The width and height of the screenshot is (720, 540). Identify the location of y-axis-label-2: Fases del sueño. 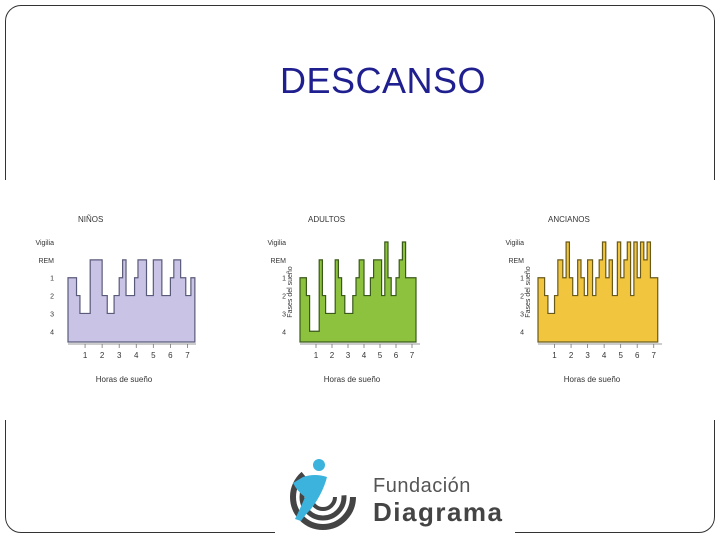
(528, 291).